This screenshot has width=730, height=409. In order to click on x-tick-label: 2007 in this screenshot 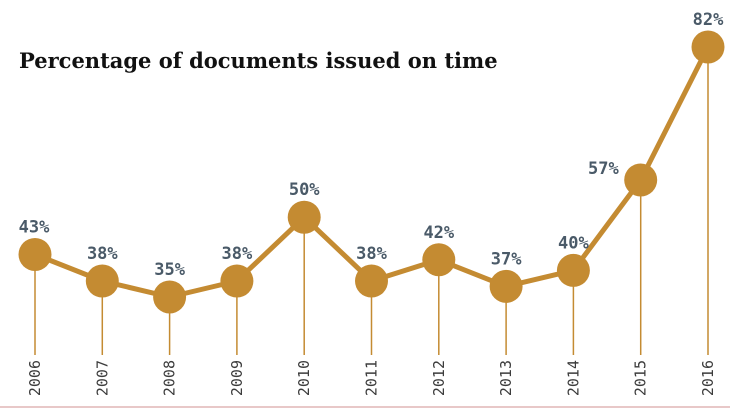, I will do `click(102, 378)`.